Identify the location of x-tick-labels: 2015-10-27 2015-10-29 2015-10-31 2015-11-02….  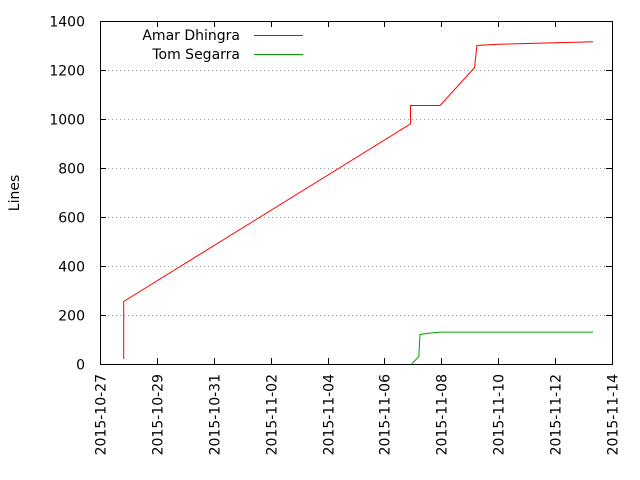
(358, 414).